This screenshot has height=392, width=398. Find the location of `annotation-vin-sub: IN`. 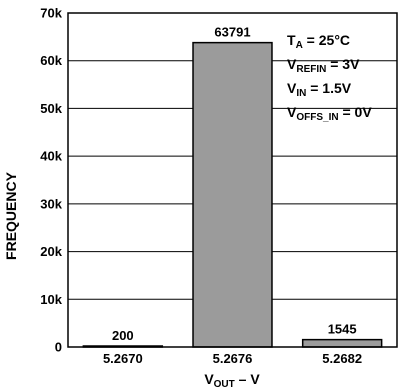

annotation-vin-sub: IN is located at coordinates (301, 93).